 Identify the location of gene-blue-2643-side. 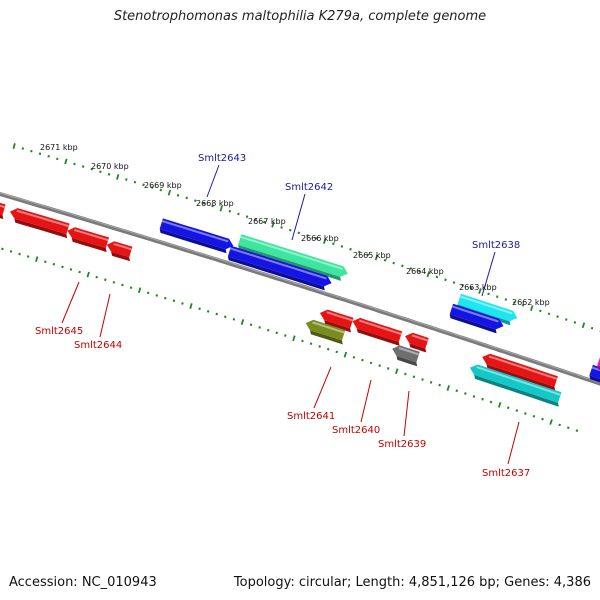
(193, 241).